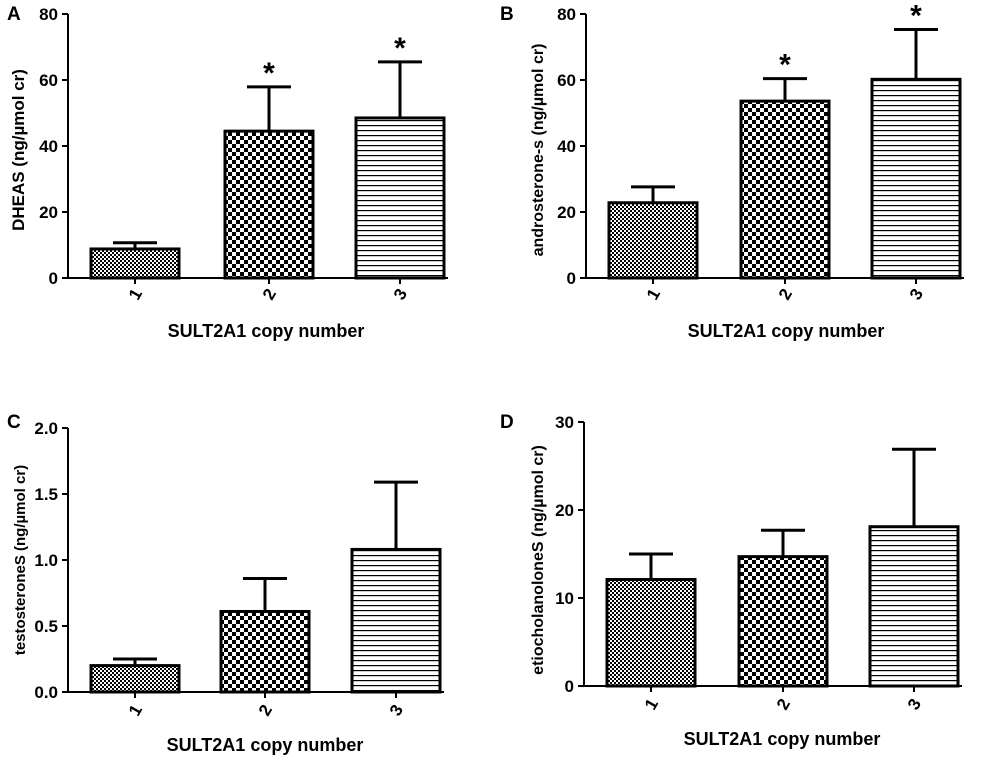 This screenshot has width=992, height=760. Describe the element at coordinates (14, 422) in the screenshot. I see `panel-letter: C` at that location.